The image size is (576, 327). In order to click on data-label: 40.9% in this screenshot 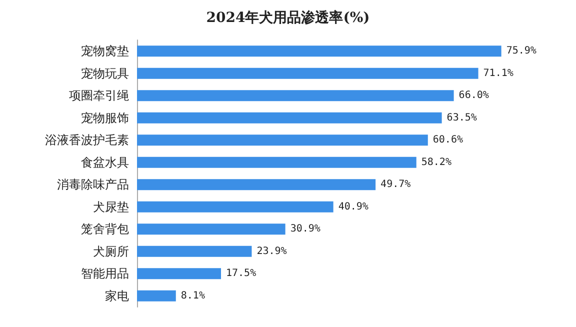, I will do `click(353, 206)`.